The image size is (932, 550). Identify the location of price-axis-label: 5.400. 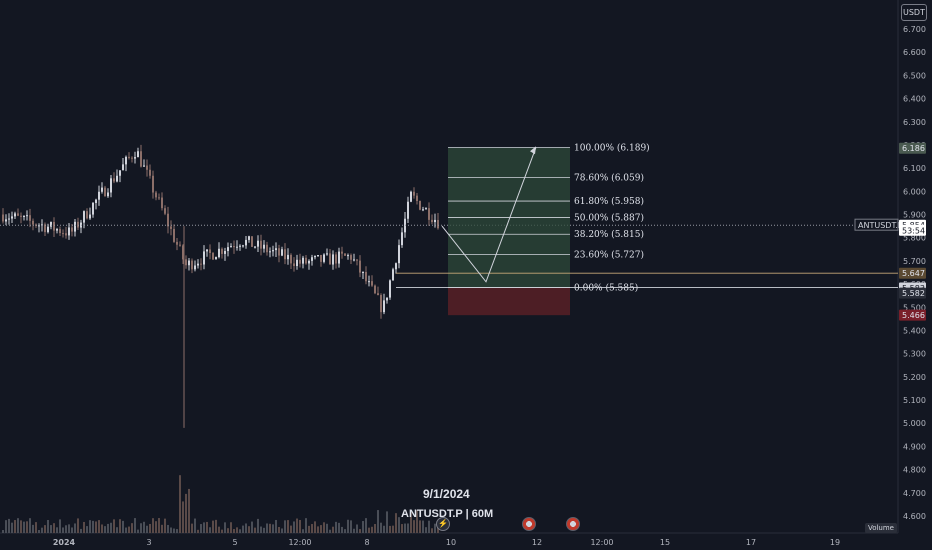
(914, 330).